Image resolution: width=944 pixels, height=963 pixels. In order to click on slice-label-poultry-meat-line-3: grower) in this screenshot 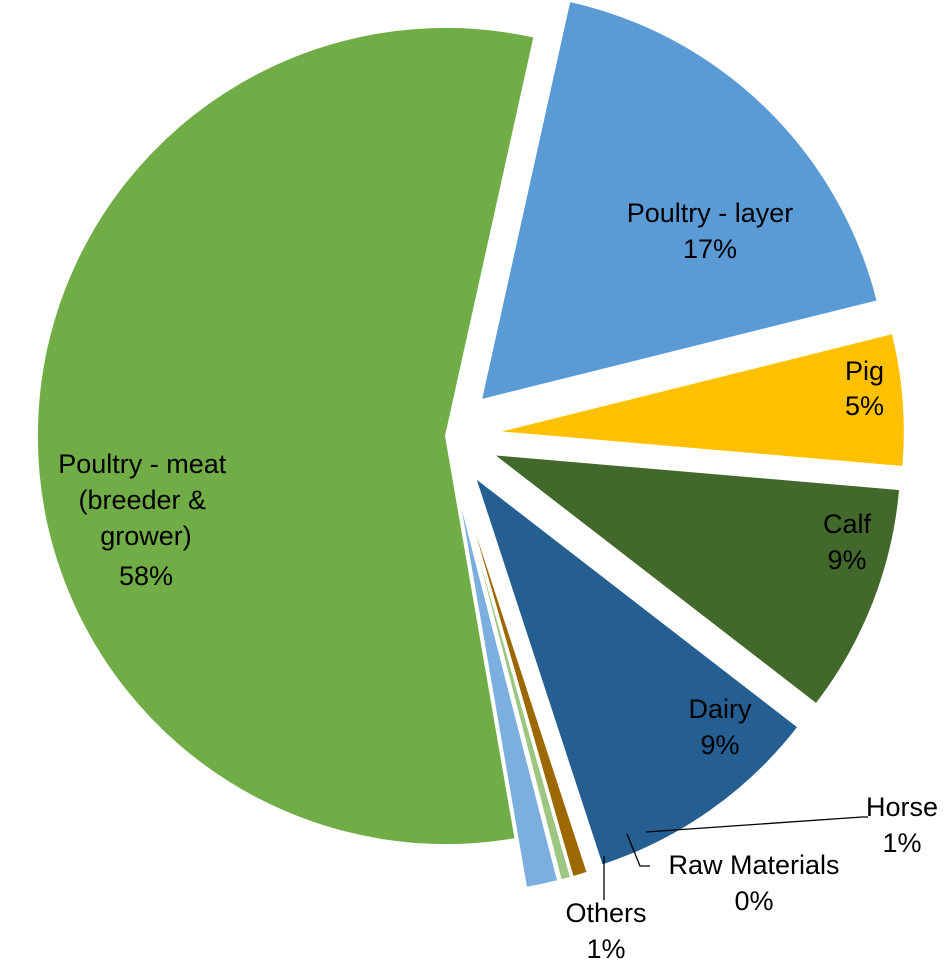, I will do `click(146, 536)`.